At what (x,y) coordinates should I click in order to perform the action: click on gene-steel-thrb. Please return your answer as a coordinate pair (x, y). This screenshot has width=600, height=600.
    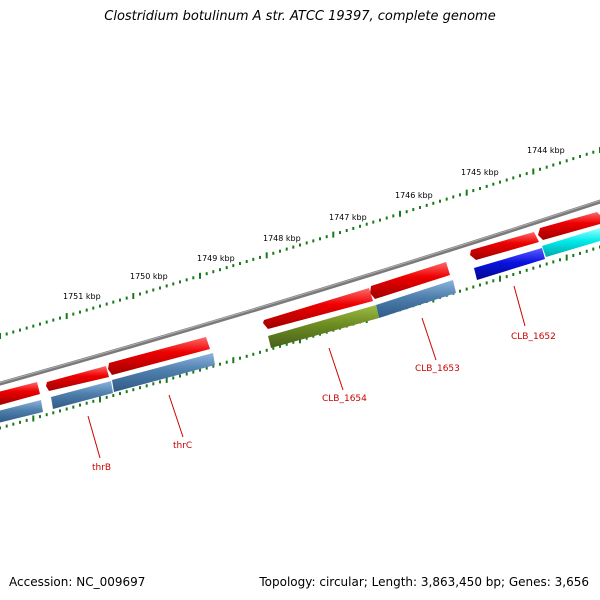
    Looking at the image, I should click on (82, 395).